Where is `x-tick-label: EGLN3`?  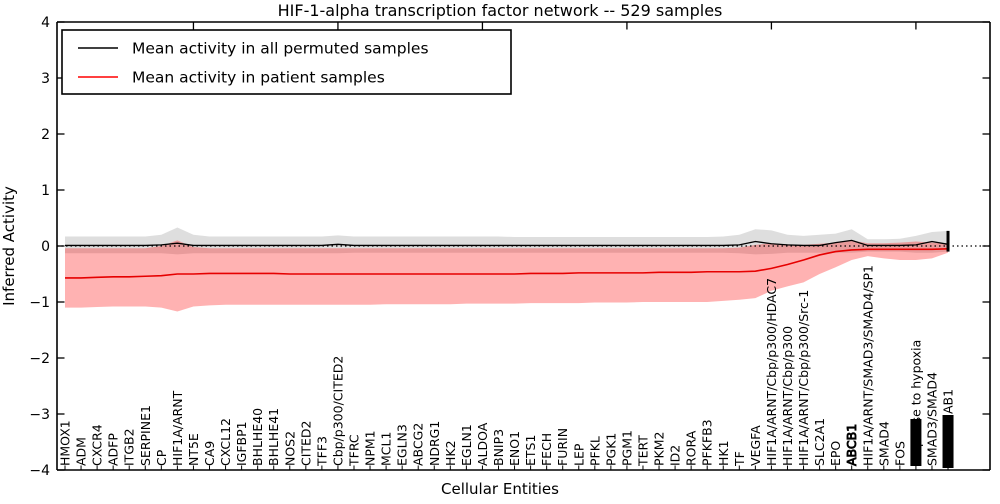
x-tick-label: EGLN3 is located at coordinates (402, 445).